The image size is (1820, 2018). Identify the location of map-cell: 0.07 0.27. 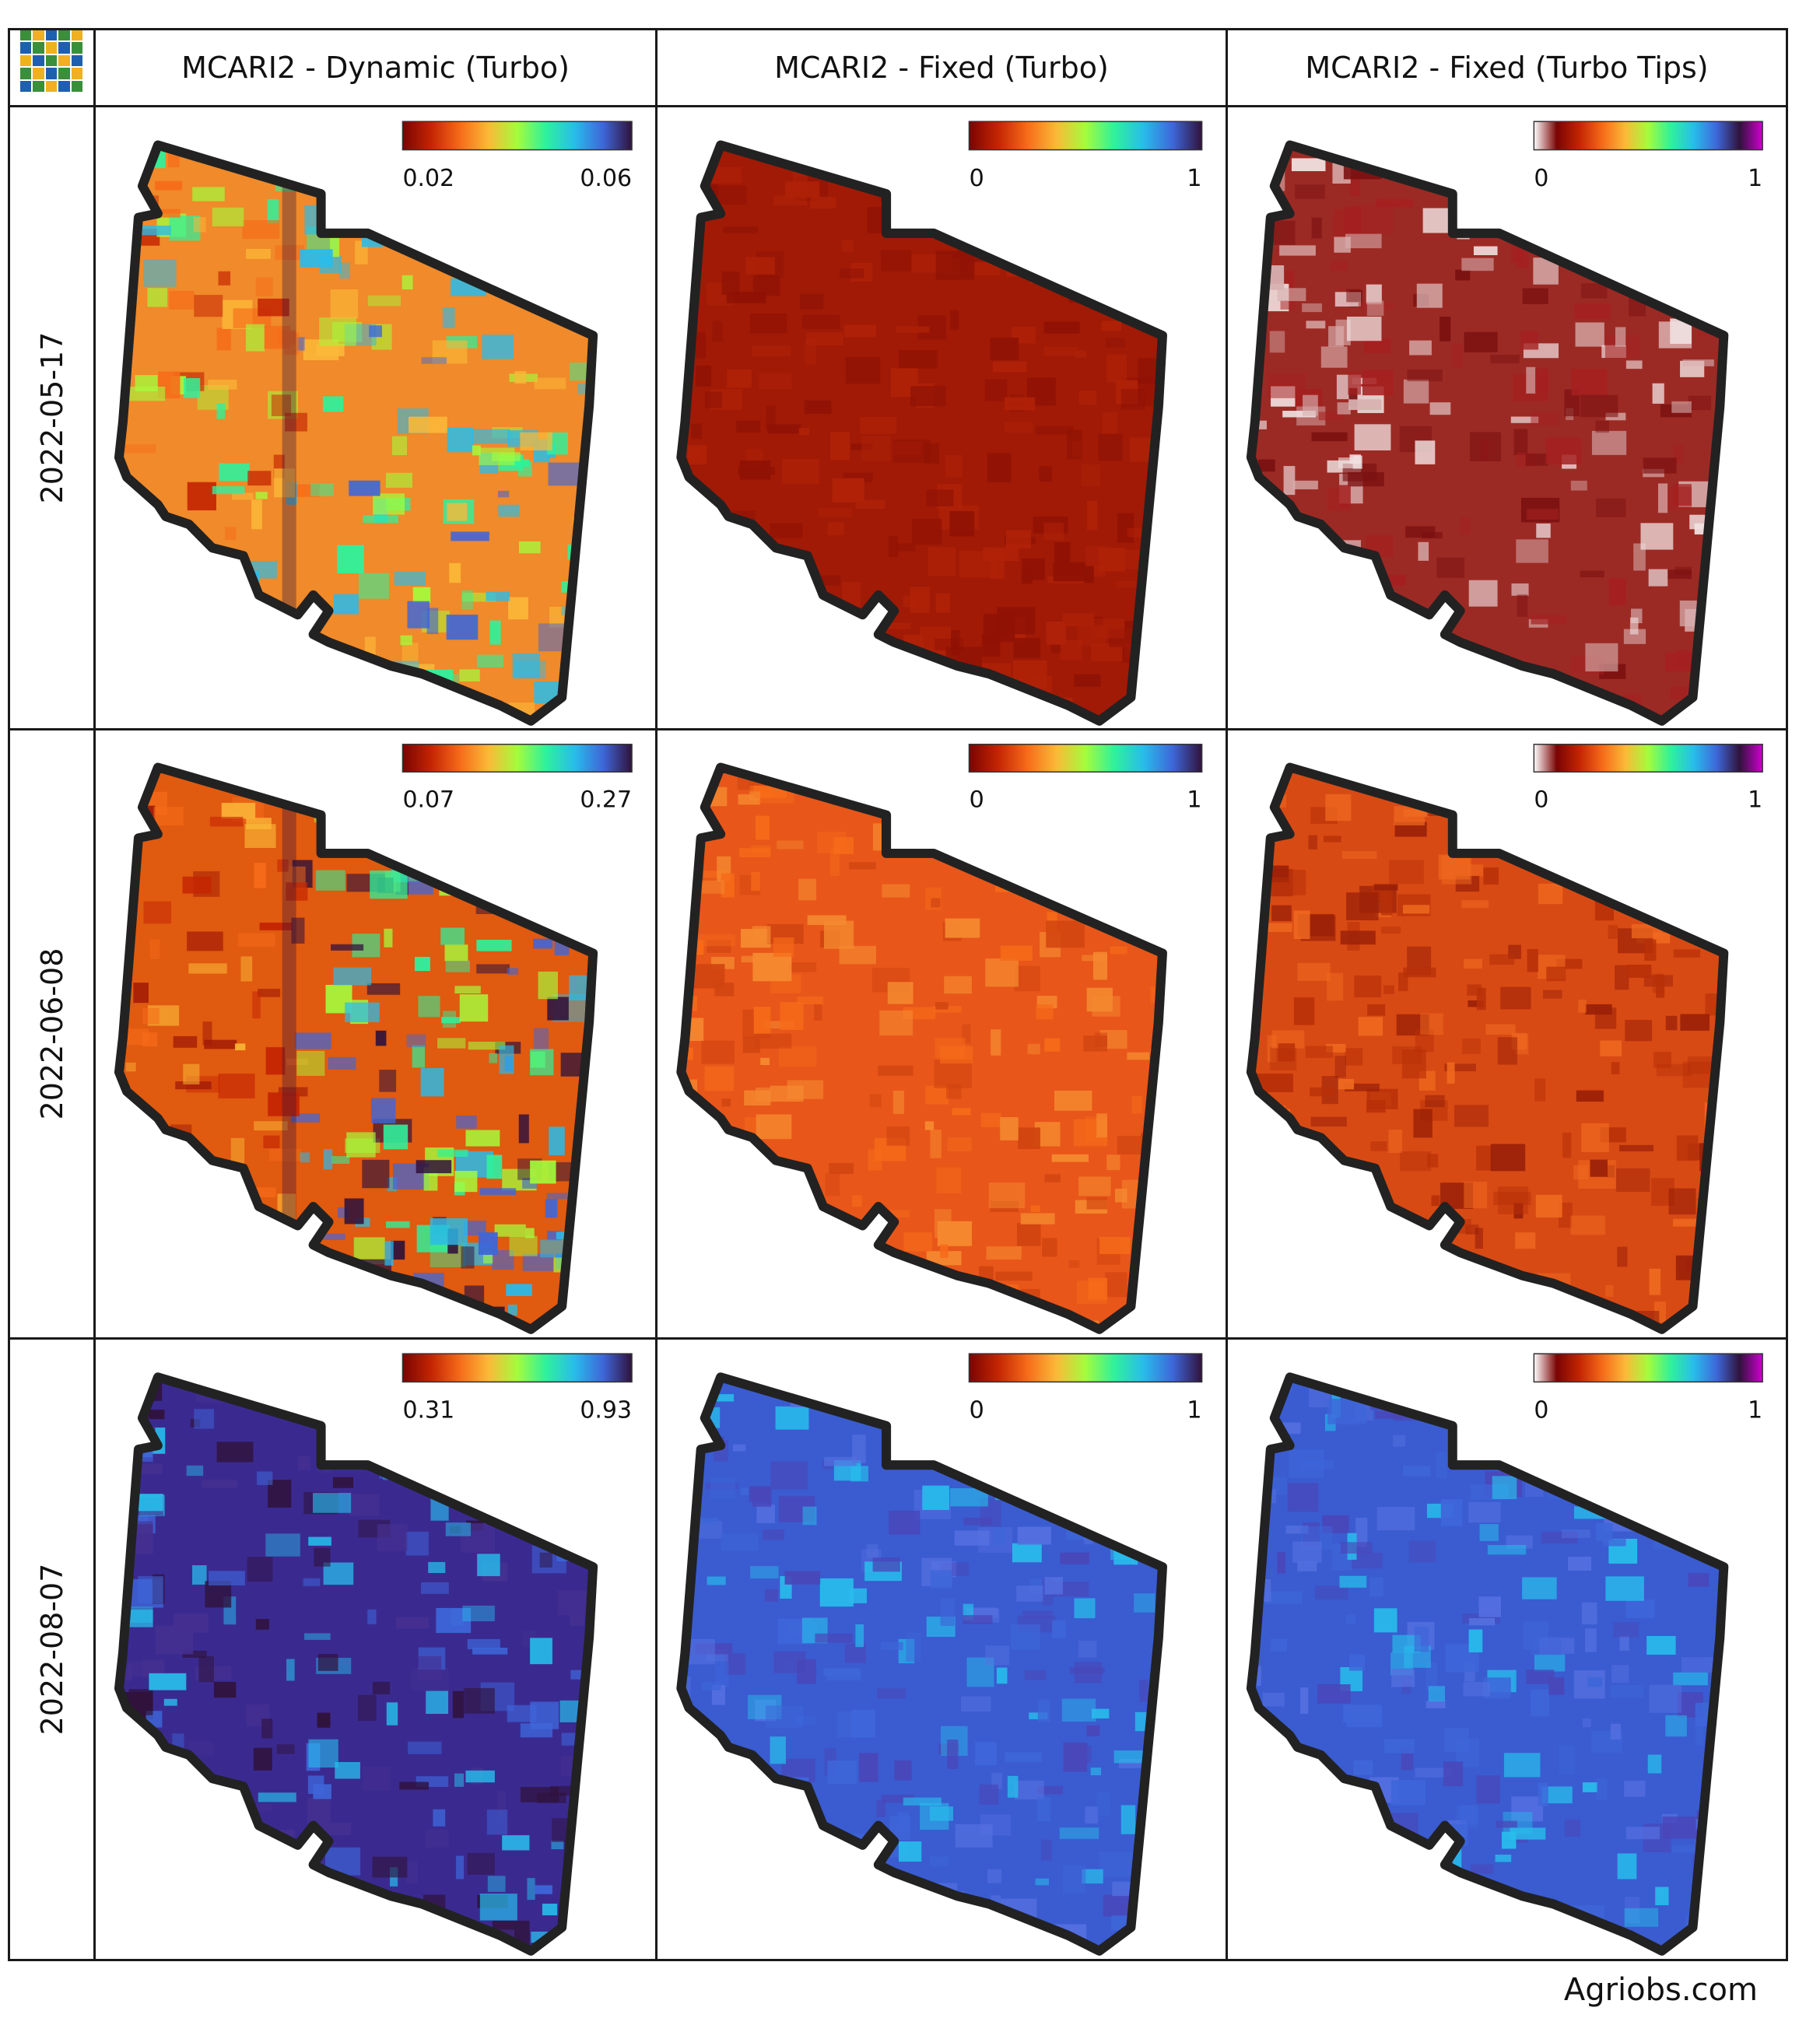
(376, 1034).